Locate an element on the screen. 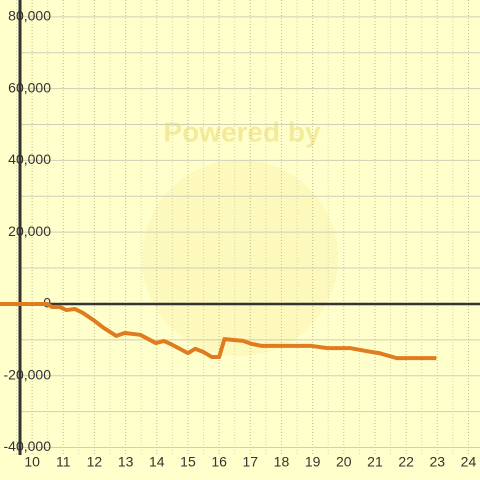 The width and height of the screenshot is (480, 480). x-tick-label: 17 is located at coordinates (250, 462).